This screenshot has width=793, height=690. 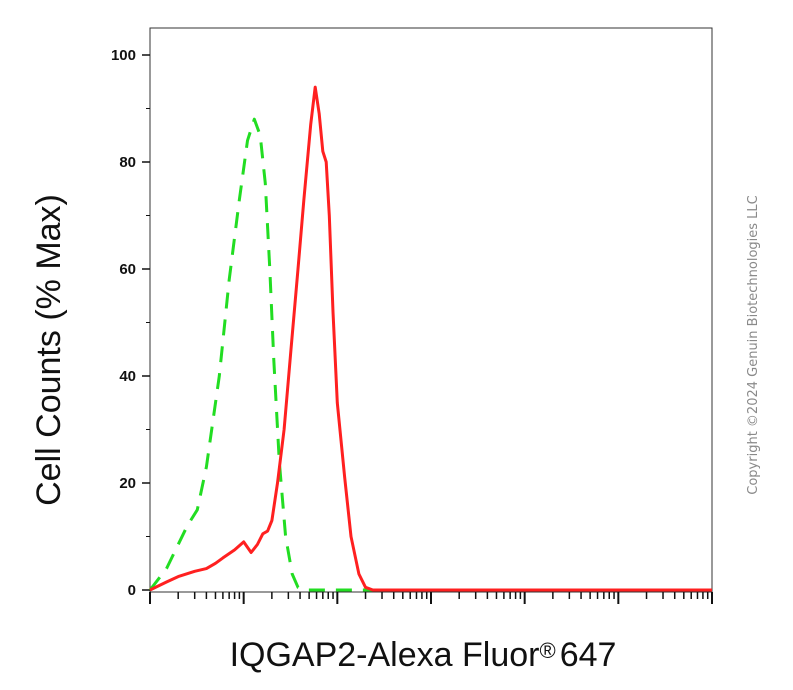 What do you see at coordinates (132, 590) in the screenshot?
I see `y-tick-label-0: 0` at bounding box center [132, 590].